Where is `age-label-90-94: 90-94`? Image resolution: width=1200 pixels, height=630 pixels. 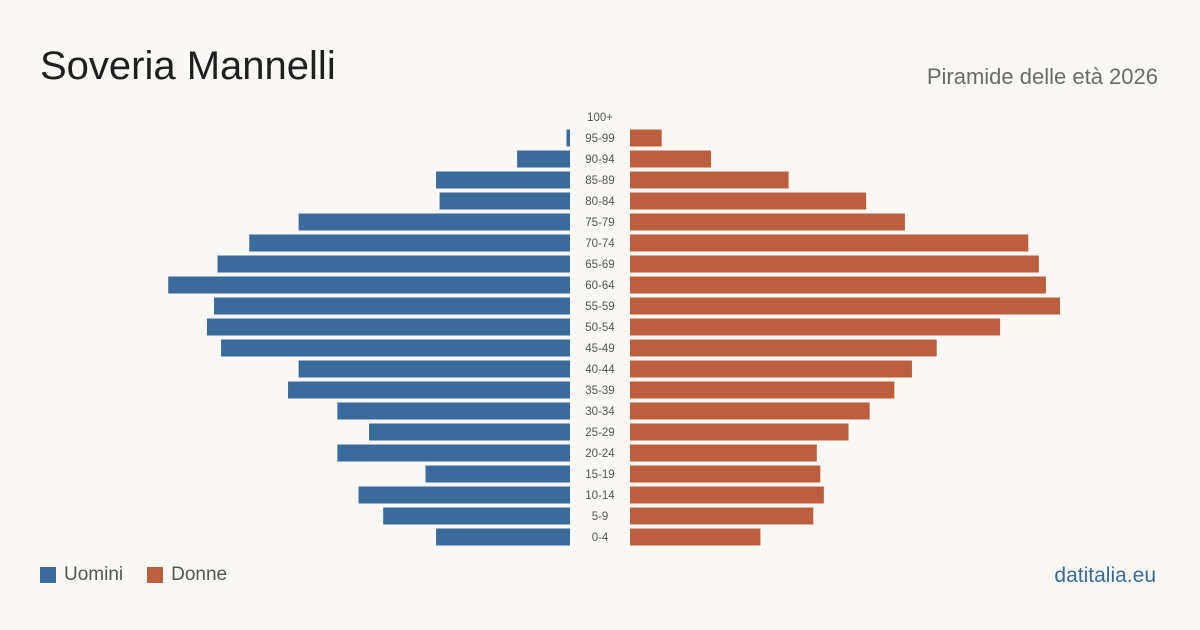 age-label-90-94: 90-94 is located at coordinates (600, 160).